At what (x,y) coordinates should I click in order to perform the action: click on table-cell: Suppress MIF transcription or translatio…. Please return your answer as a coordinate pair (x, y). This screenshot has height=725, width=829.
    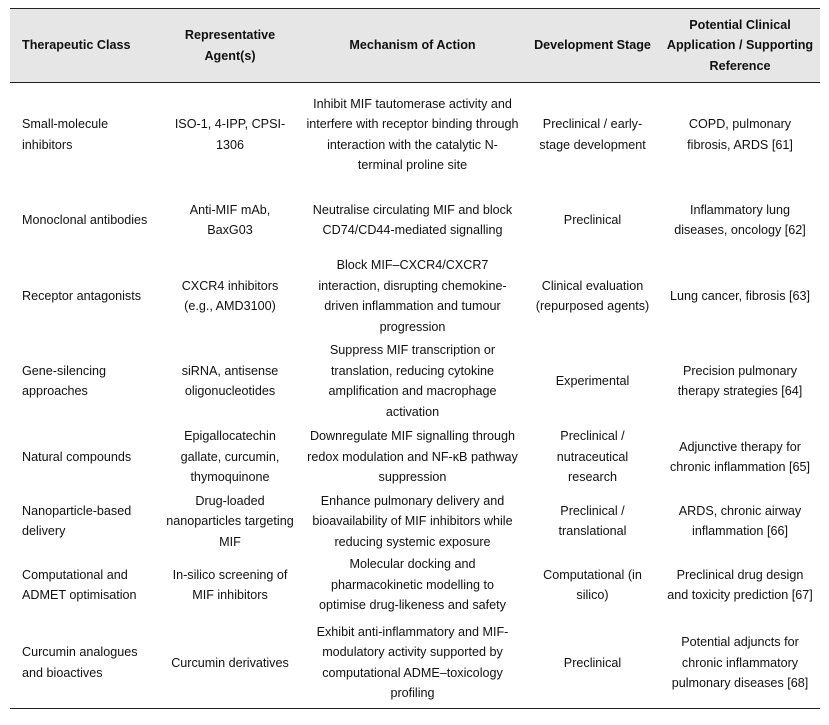
    Looking at the image, I should click on (412, 381).